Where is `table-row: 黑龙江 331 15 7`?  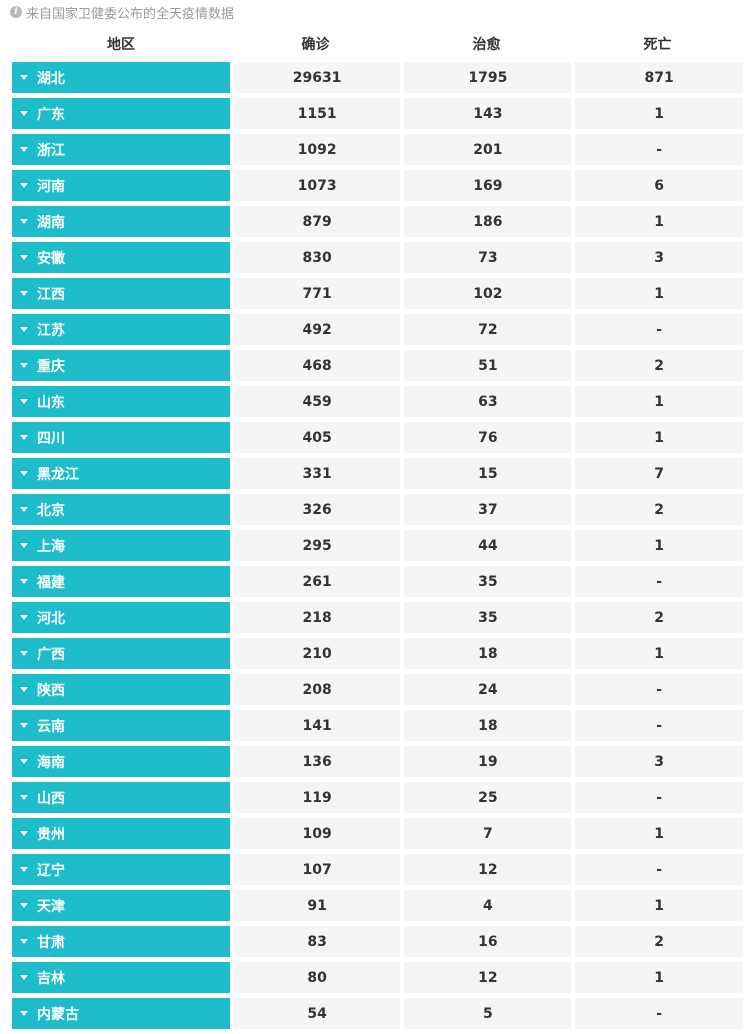
table-row: 黑龙江 331 15 7 is located at coordinates (377, 473).